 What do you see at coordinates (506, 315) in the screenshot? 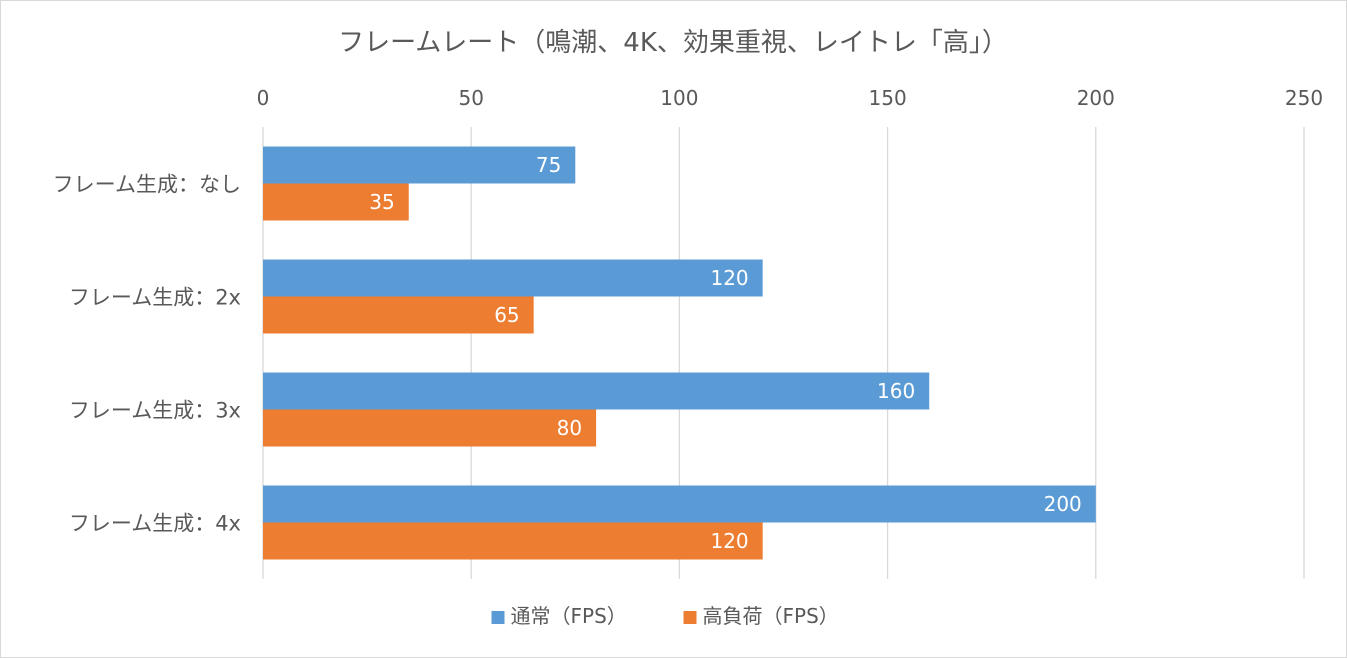
I see `data-label: 65` at bounding box center [506, 315].